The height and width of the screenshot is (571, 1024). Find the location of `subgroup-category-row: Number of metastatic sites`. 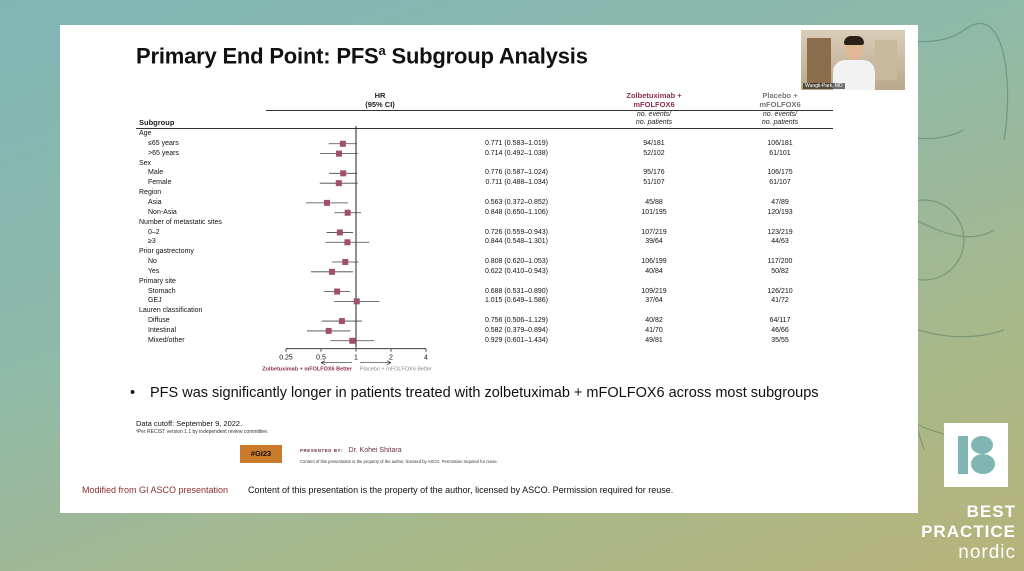

subgroup-category-row: Number of metastatic sites is located at coordinates (489, 223).